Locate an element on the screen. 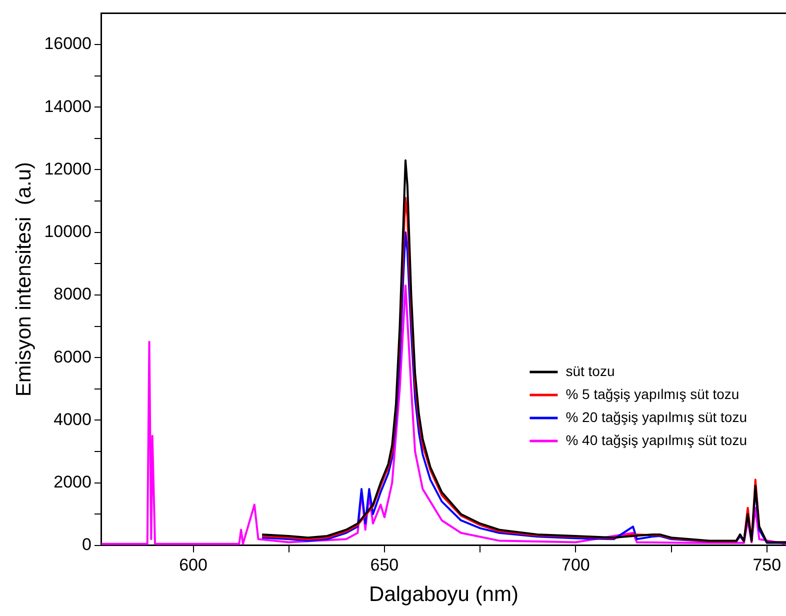 The height and width of the screenshot is (616, 786). y-tick-label: 16000 is located at coordinates (68, 44).